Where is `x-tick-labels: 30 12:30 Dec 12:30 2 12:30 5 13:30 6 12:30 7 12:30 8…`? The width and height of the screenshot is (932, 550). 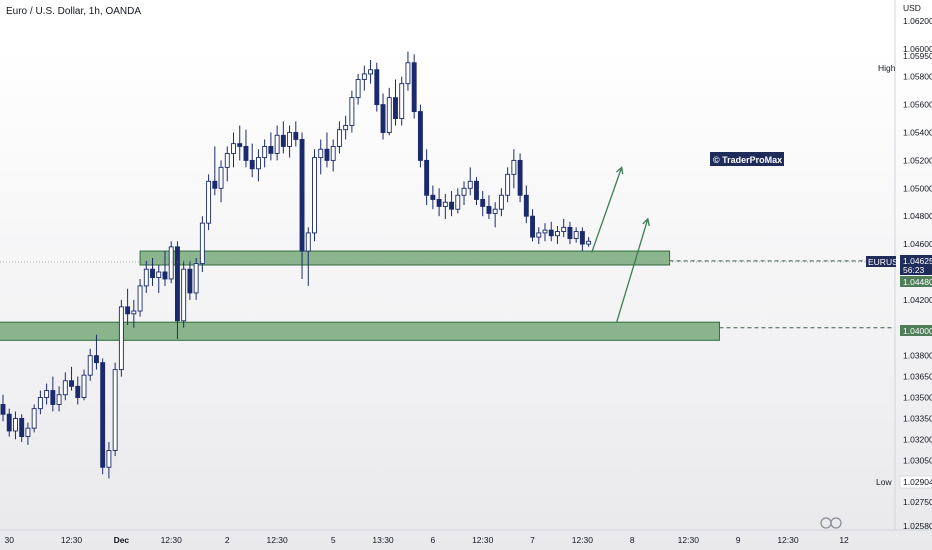
x-tick-labels: 30 12:30 Dec 12:30 2 12:30 5 13:30 6 12:30 7 12:30 8… is located at coordinates (426, 540).